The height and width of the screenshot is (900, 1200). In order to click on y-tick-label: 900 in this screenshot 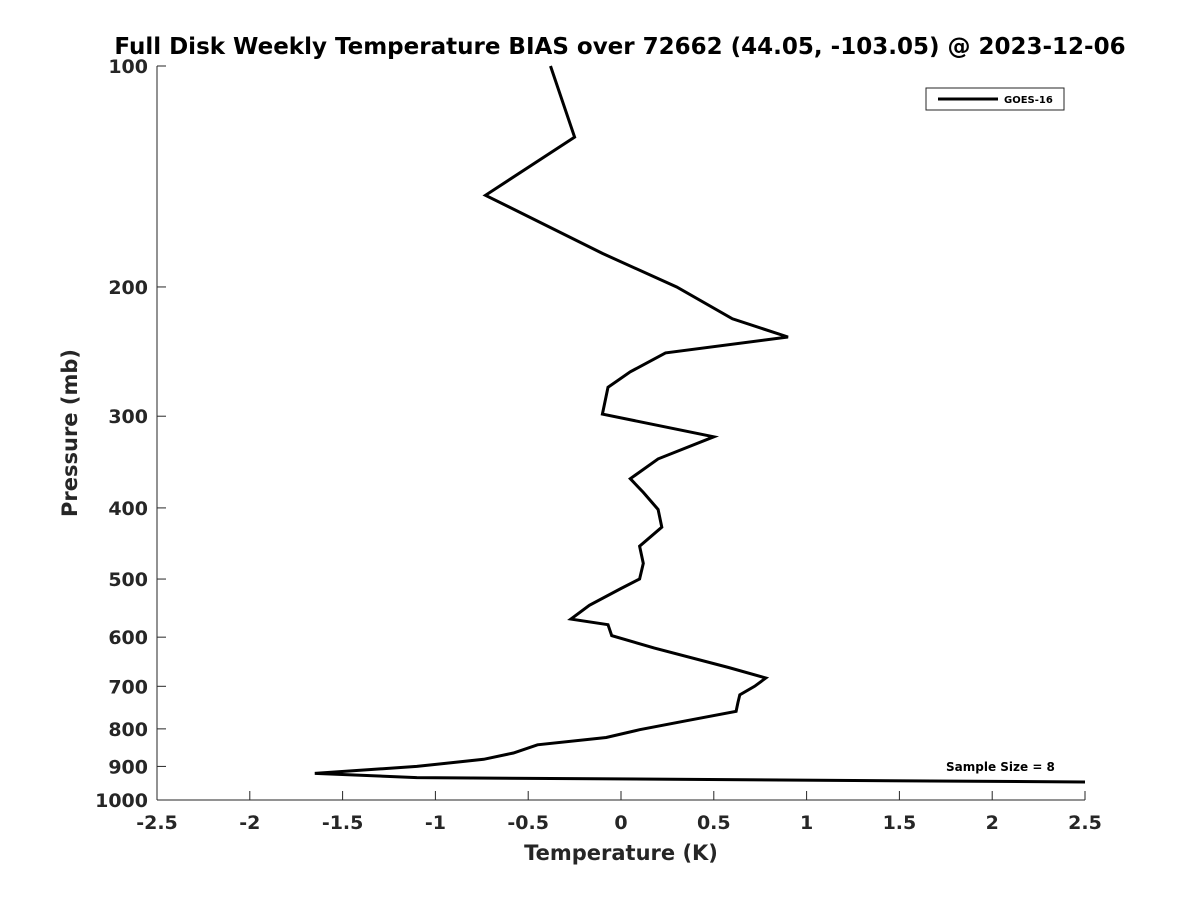, I will do `click(128, 767)`.